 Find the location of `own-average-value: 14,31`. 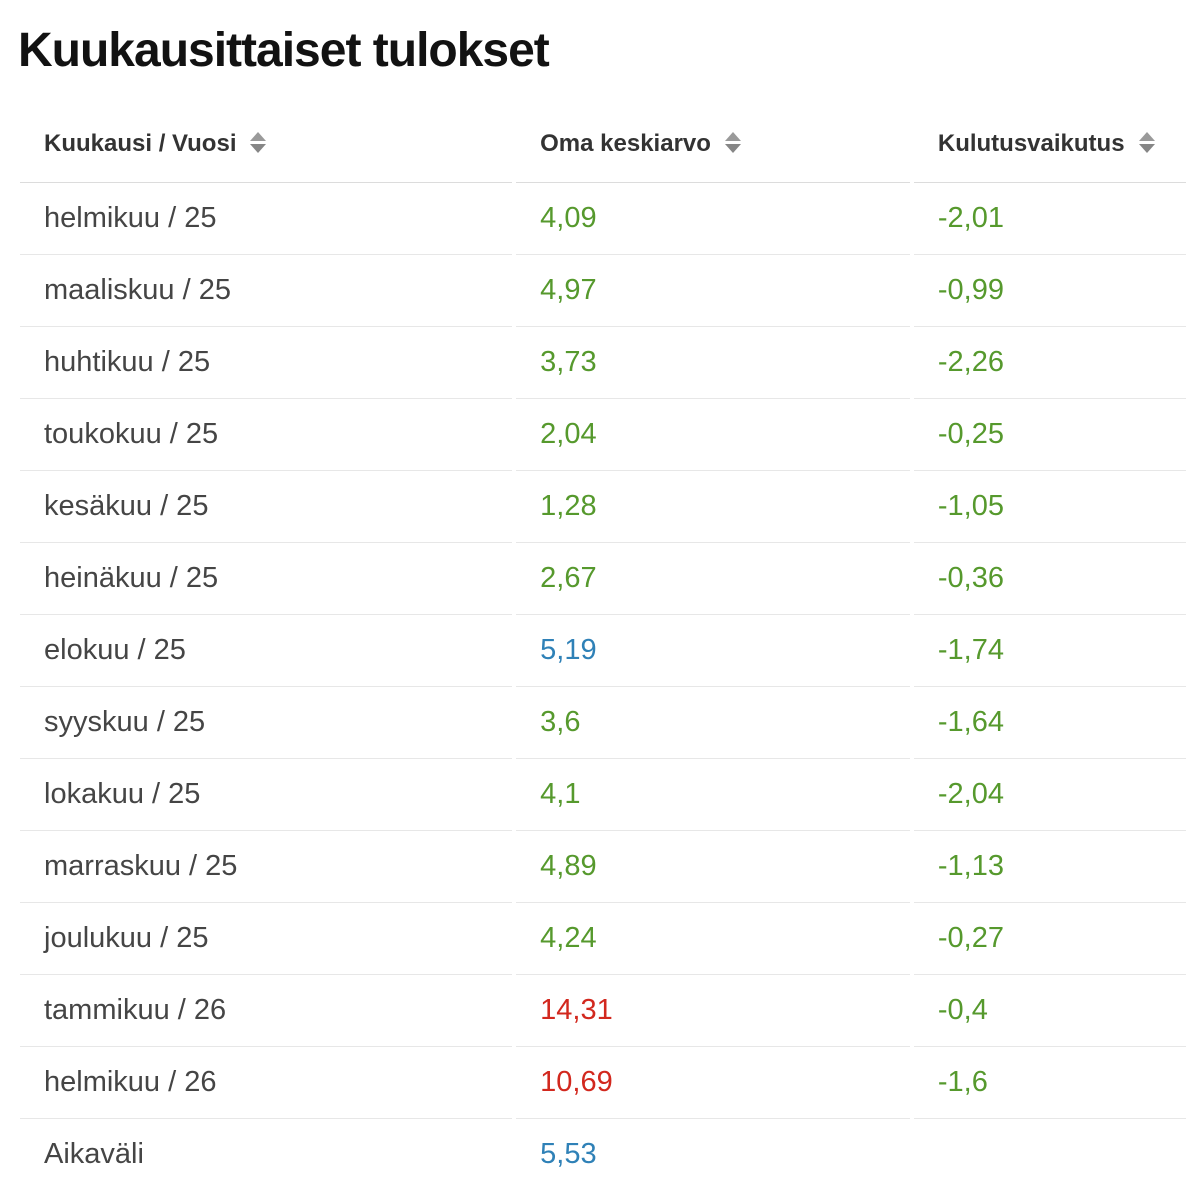

own-average-value: 14,31 is located at coordinates (713, 1011).